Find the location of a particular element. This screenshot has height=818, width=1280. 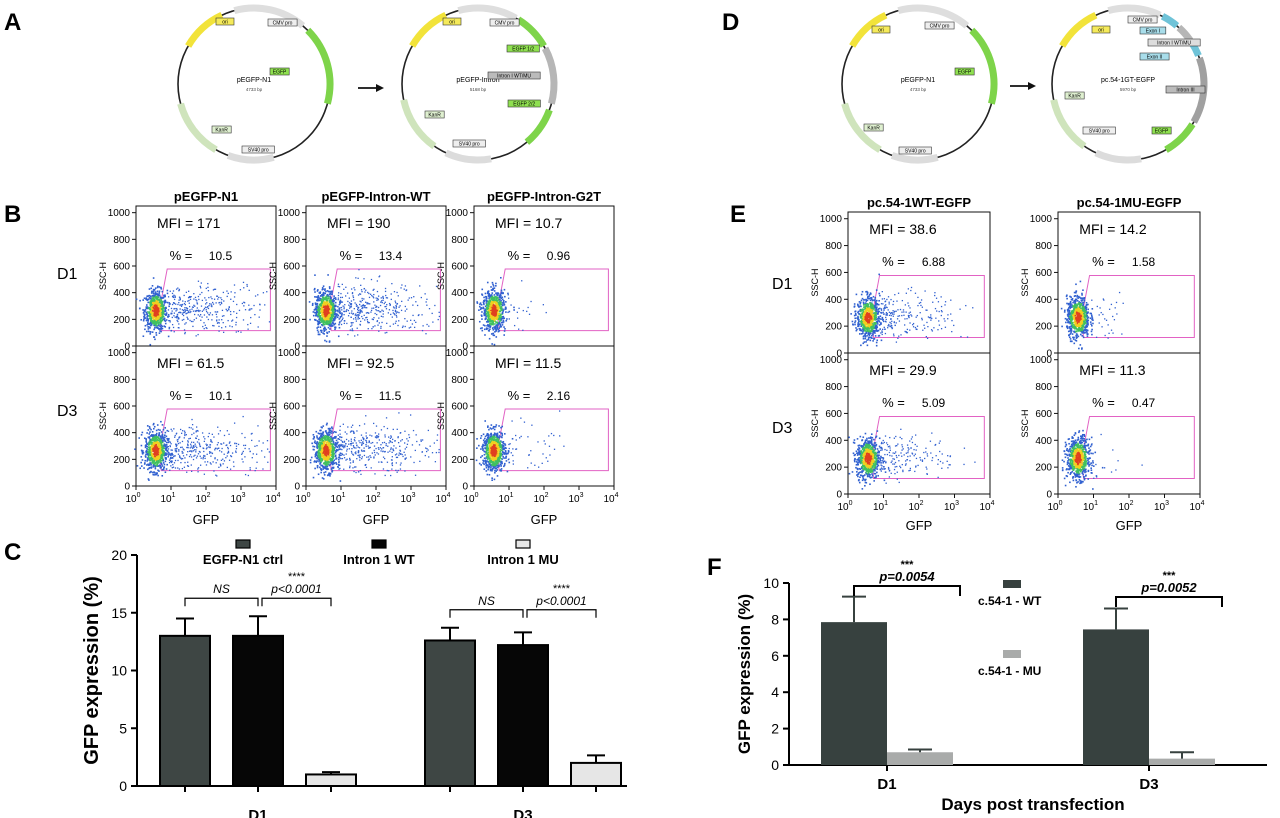

x-tick-label: 102 is located at coordinates (202, 498).